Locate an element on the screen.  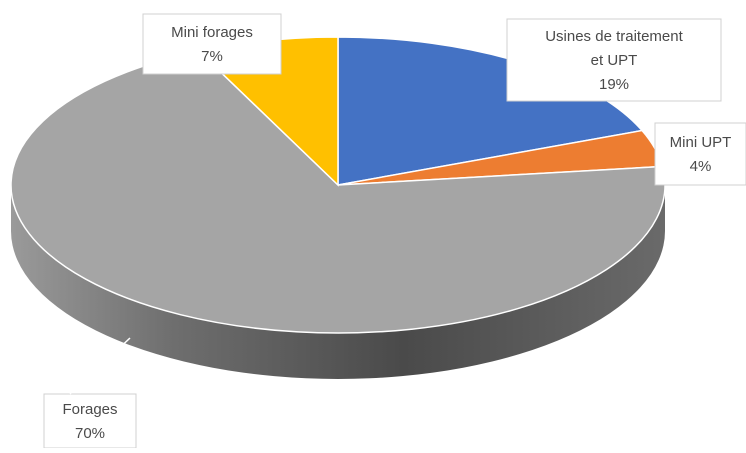
callout-label-0: Usines de traitement et UPT 19% is located at coordinates (614, 60).